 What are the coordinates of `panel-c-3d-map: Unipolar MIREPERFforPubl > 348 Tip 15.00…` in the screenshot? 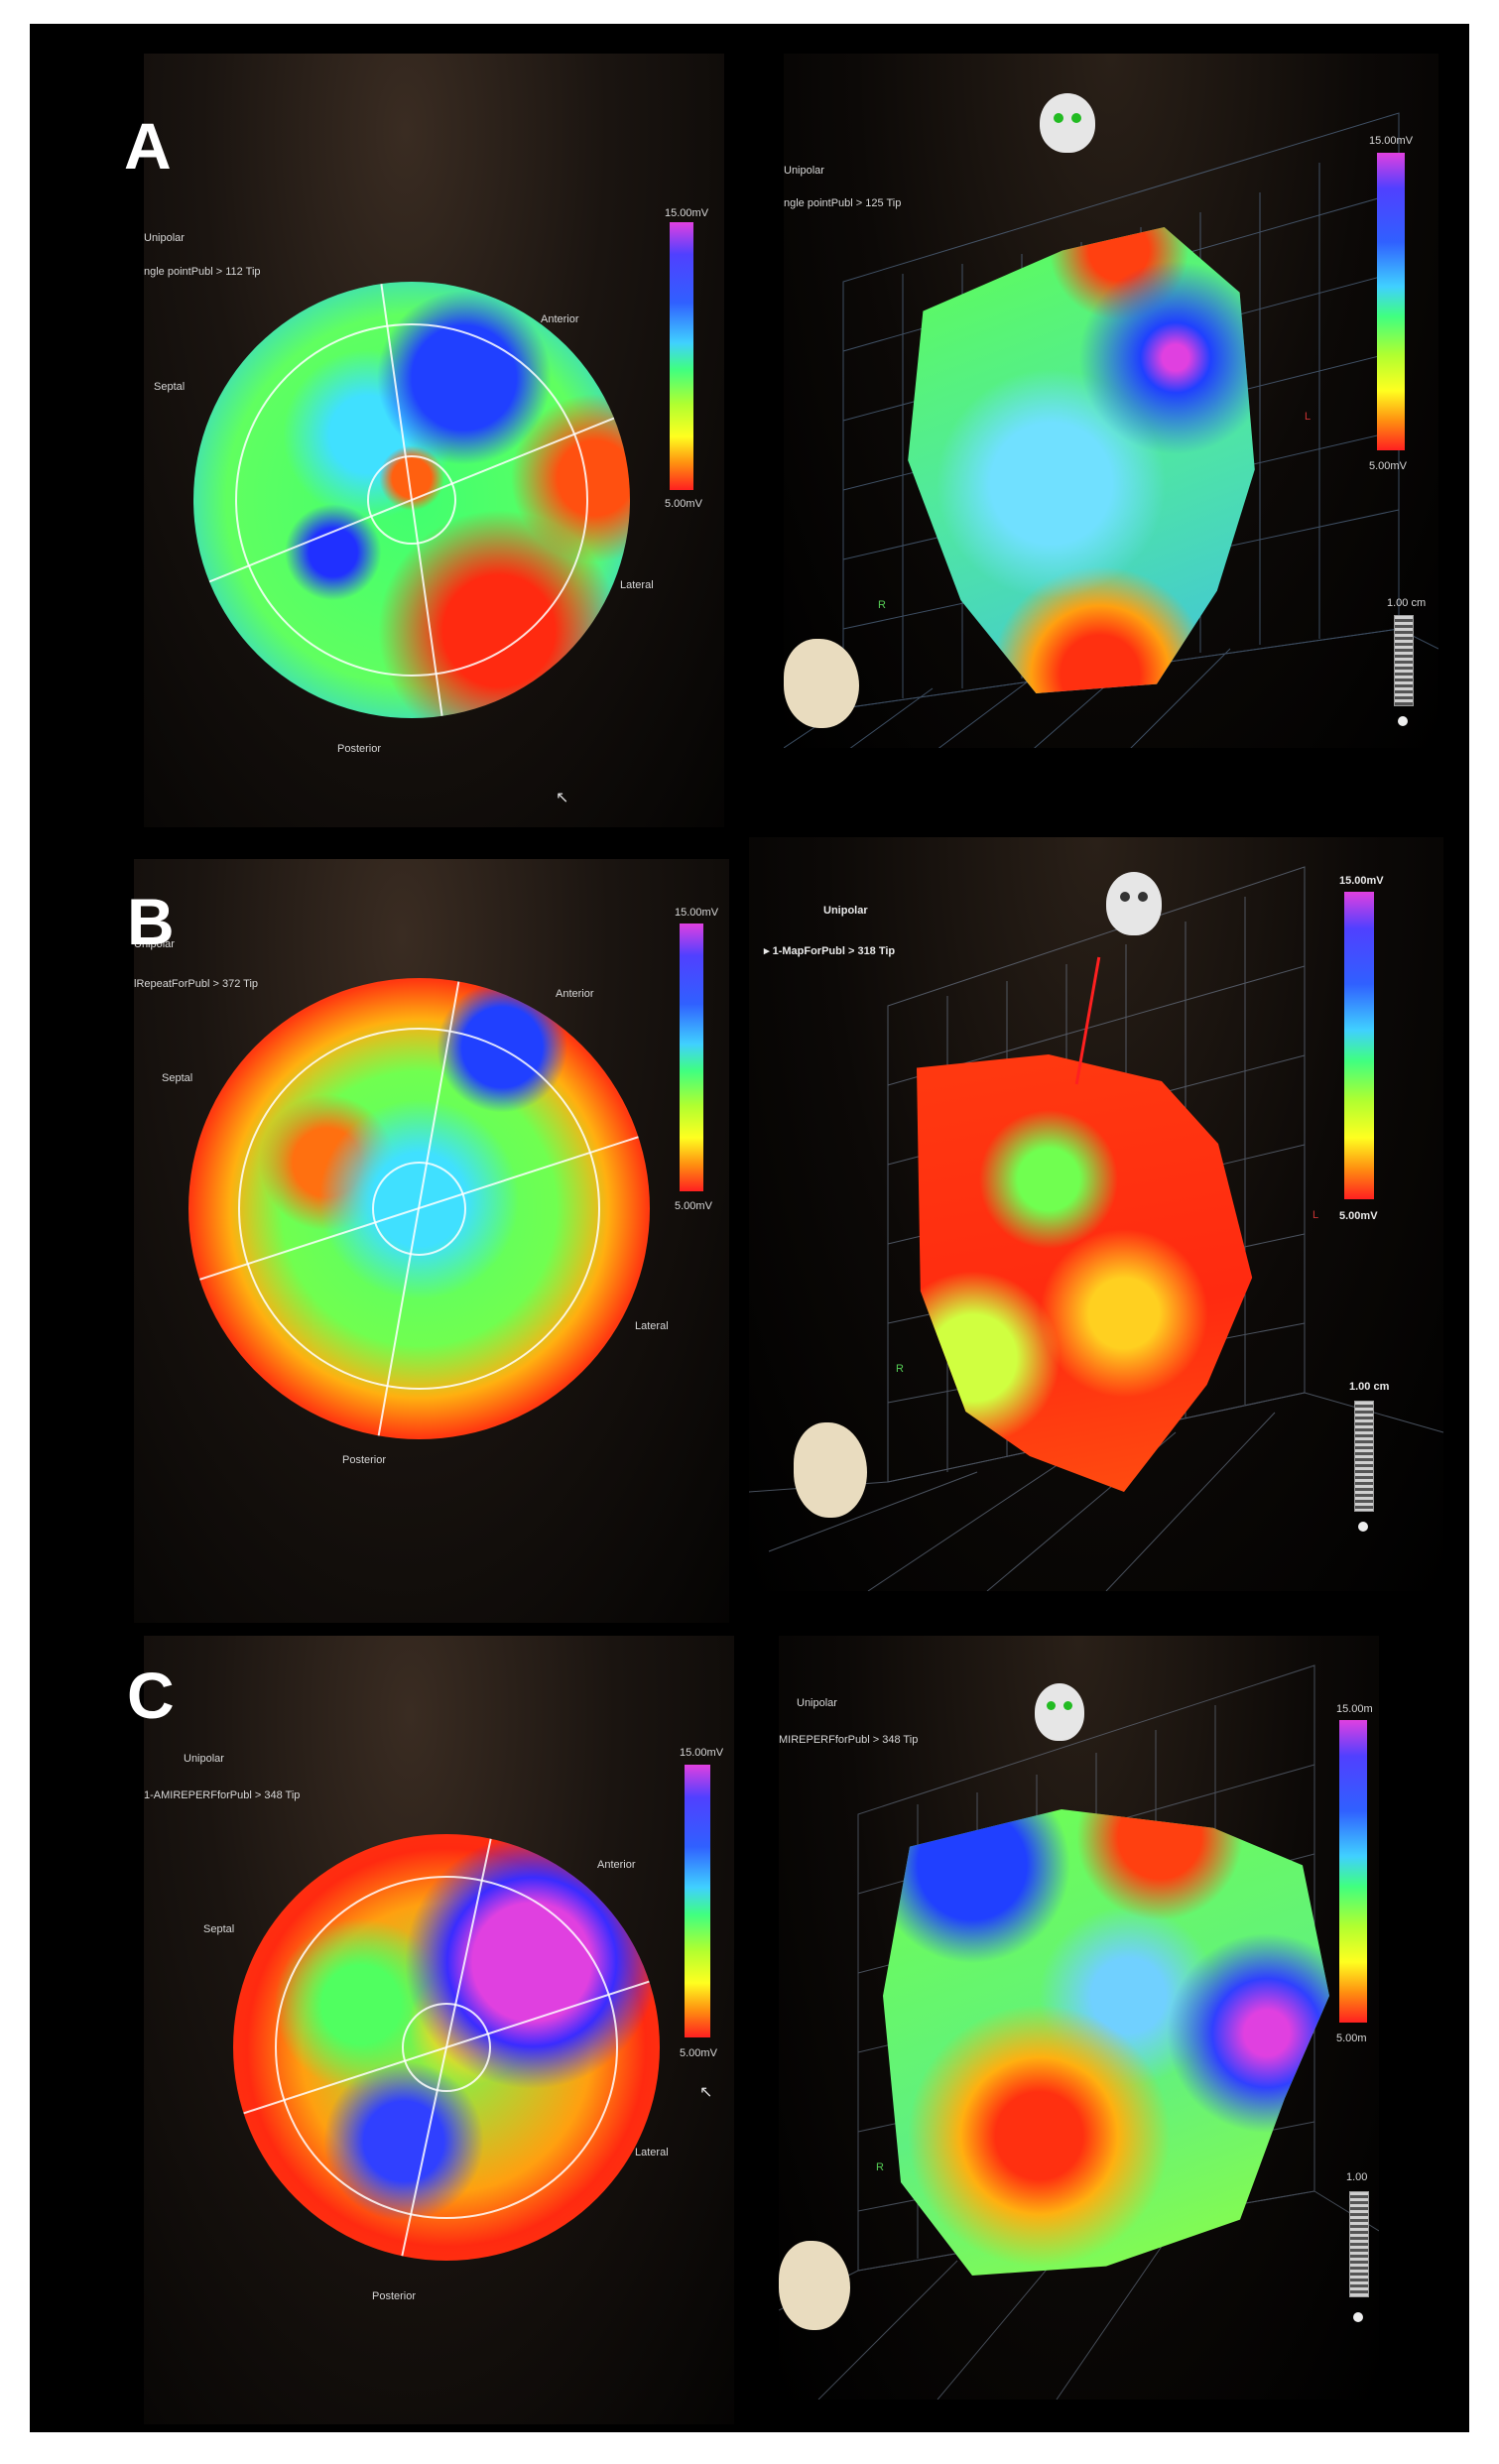 It's located at (1079, 2018).